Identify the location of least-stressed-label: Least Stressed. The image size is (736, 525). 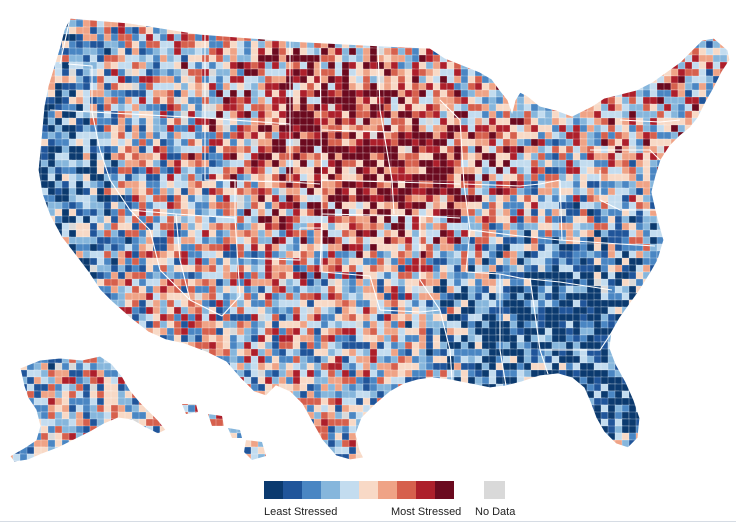
(301, 512).